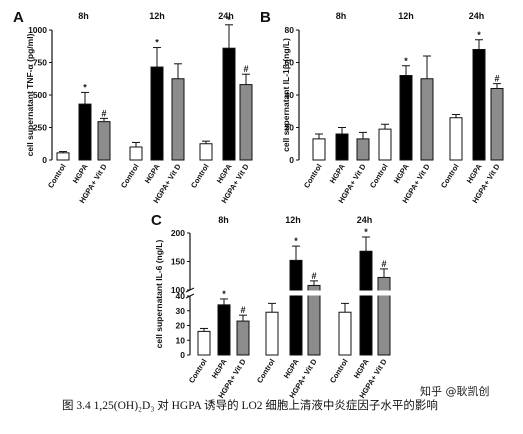 The width and height of the screenshot is (523, 434). Describe the element at coordinates (18, 17) in the screenshot. I see `panel-letter: A` at that location.